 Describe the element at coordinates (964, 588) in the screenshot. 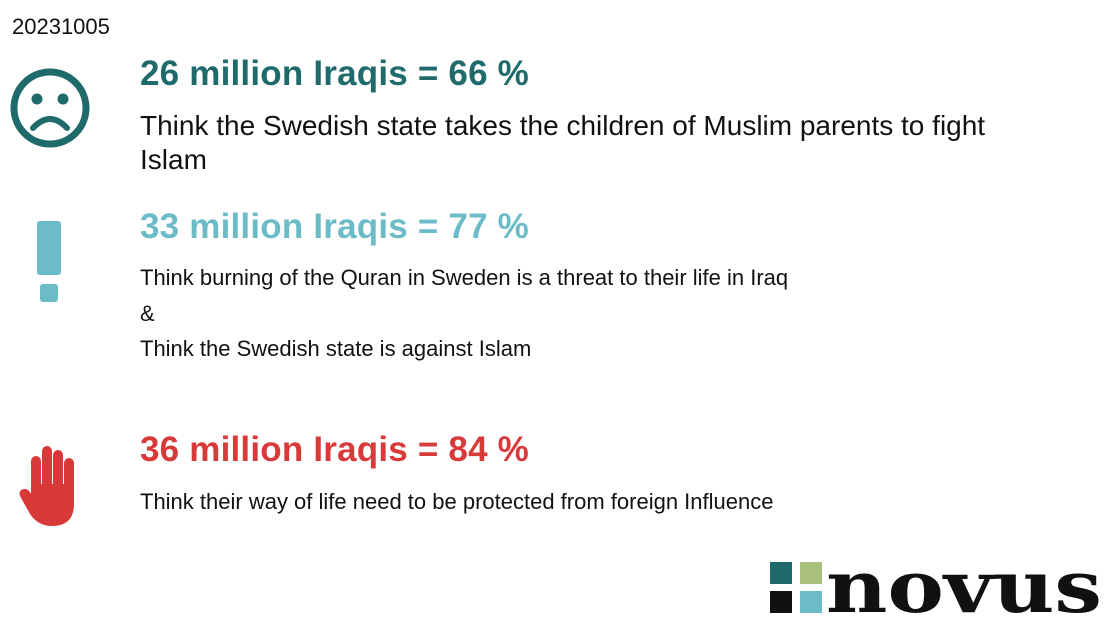

I see `novus-logo-text: novus` at that location.